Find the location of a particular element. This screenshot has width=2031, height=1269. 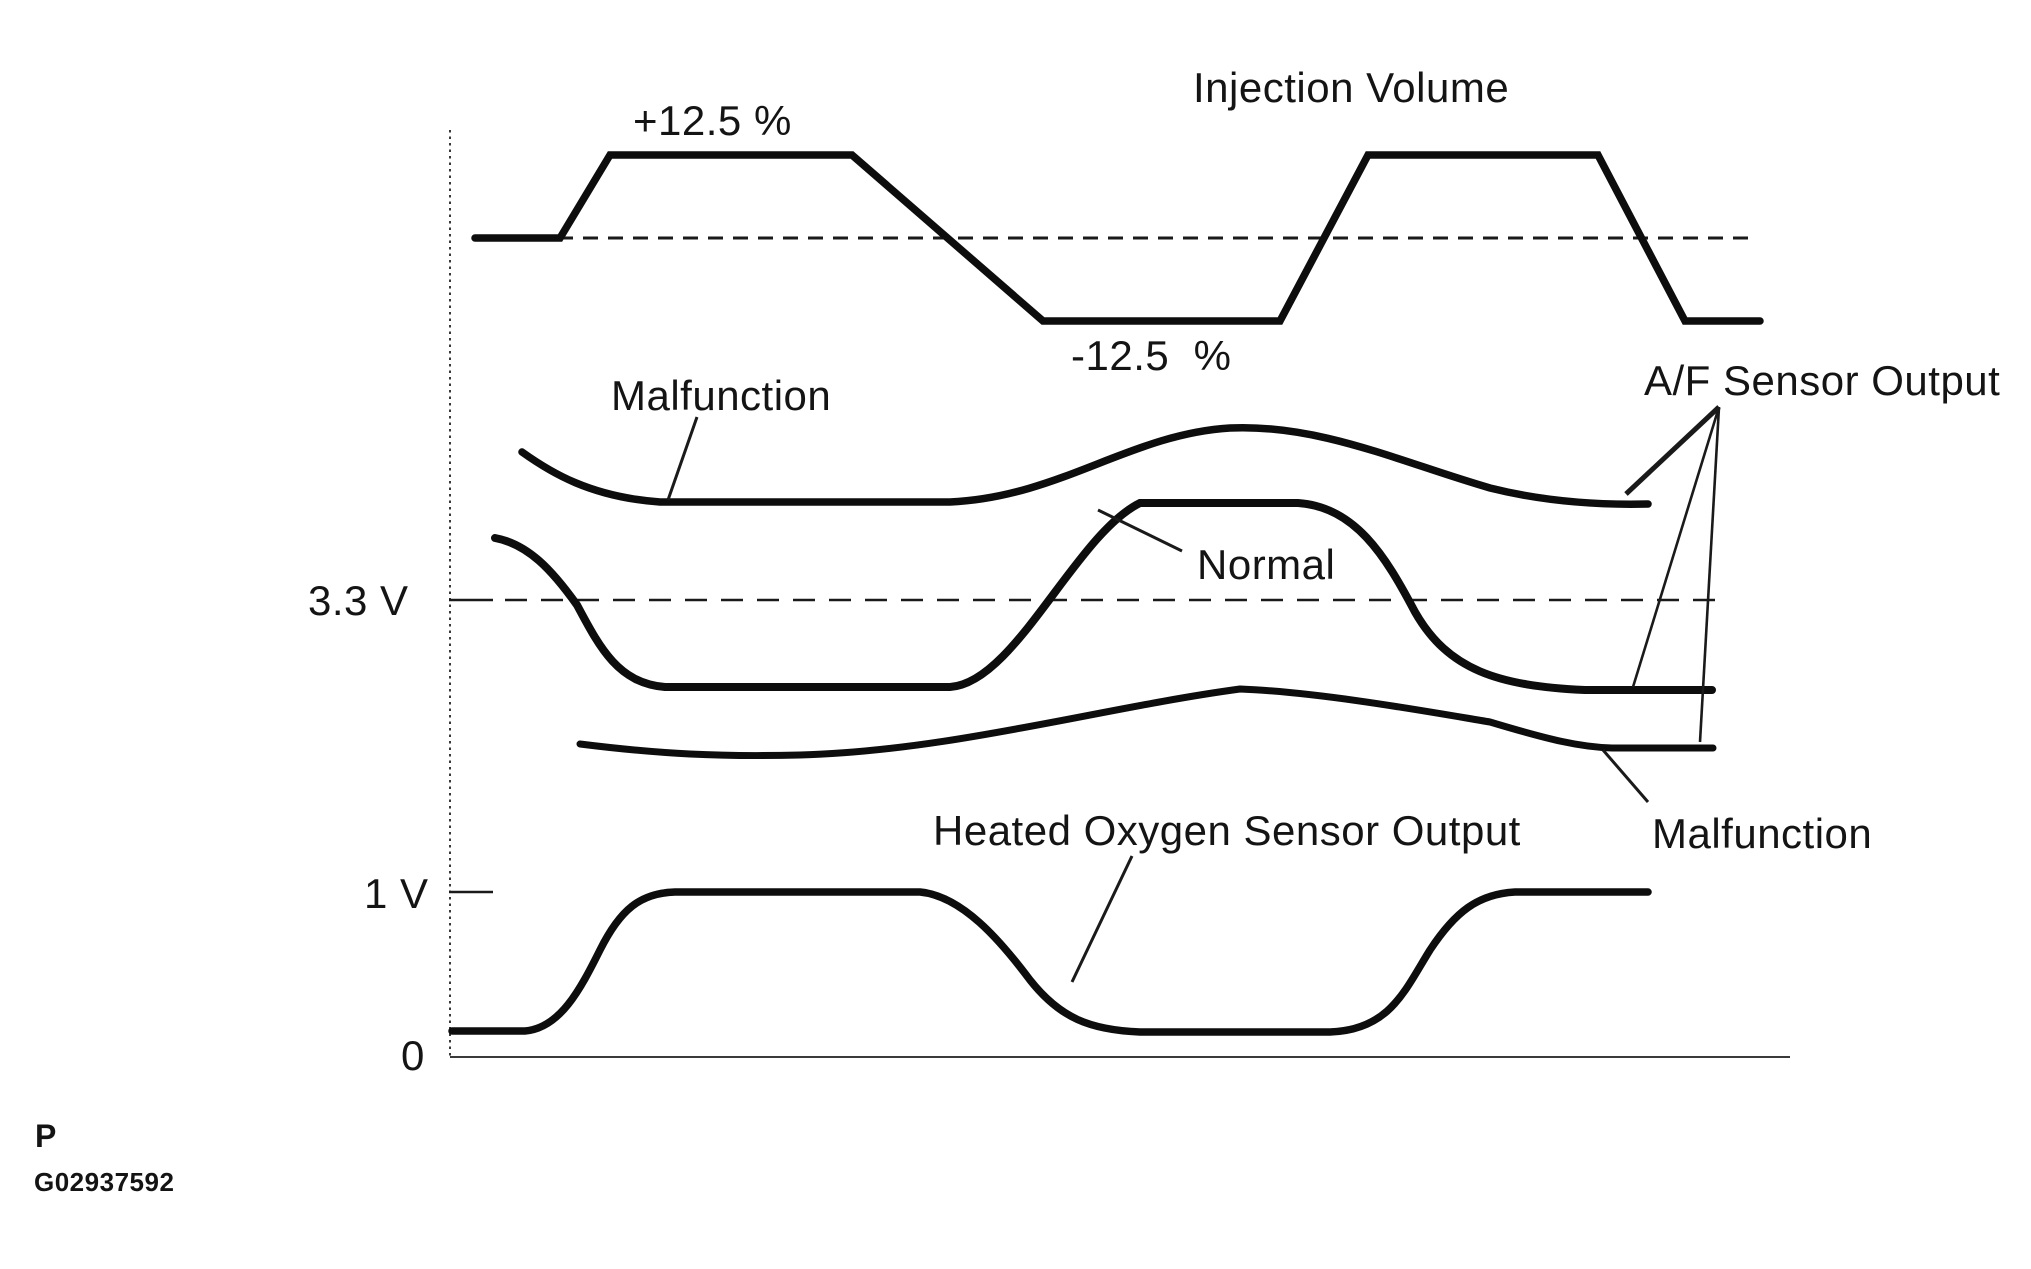

af-normal-label: Normal is located at coordinates (1266, 564).